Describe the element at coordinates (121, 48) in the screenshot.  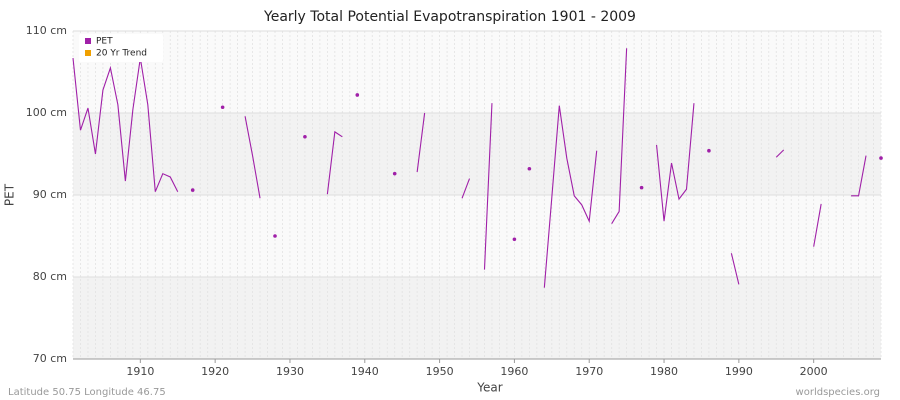
I see `legend-box` at that location.